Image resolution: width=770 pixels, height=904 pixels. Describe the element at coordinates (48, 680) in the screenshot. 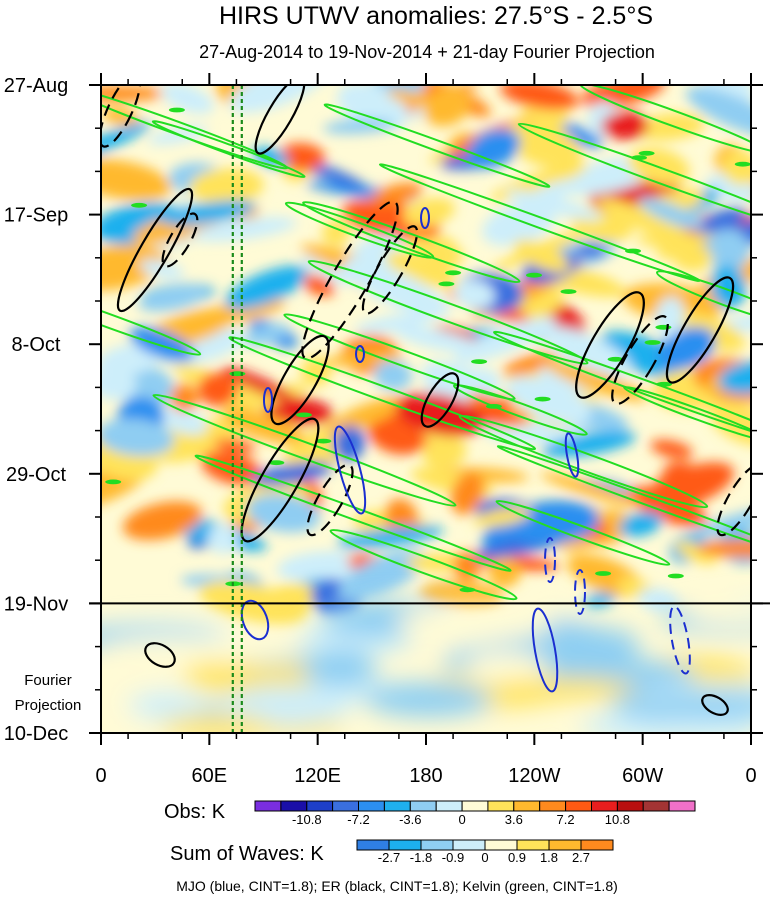

I see `projection-label-line1: Fourier` at that location.